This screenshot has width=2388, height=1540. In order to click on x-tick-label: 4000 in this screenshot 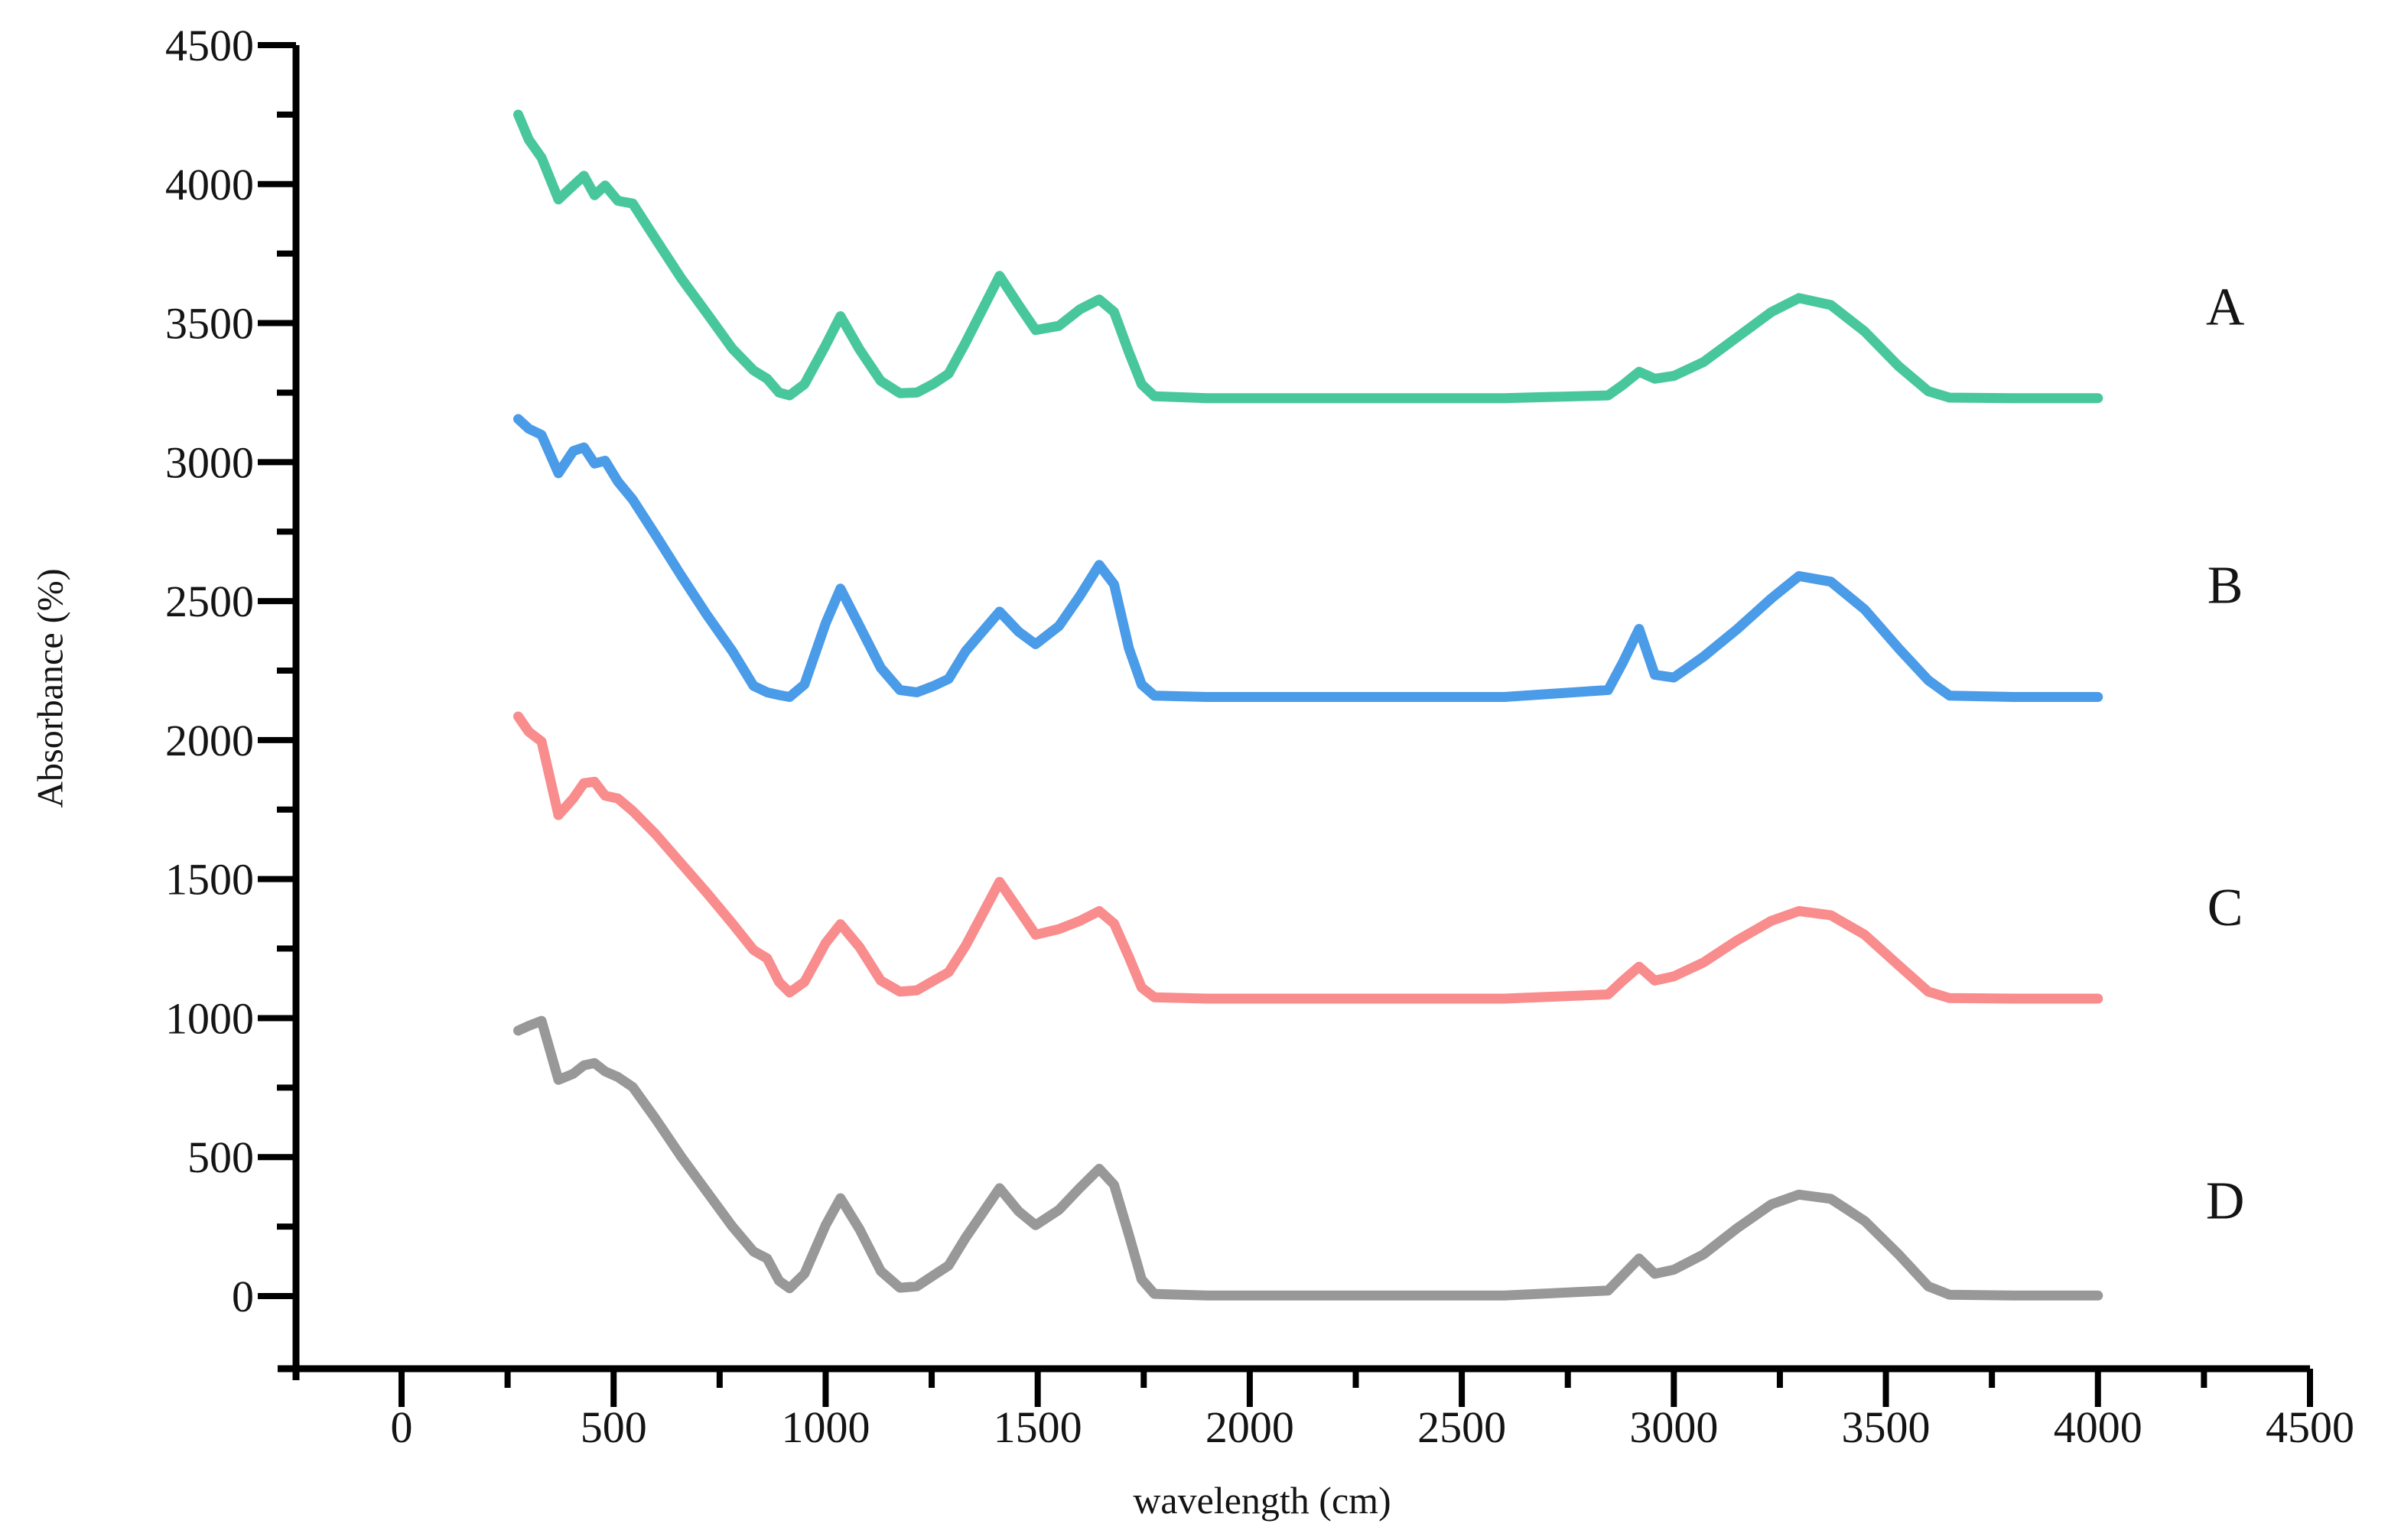, I will do `click(2098, 1427)`.